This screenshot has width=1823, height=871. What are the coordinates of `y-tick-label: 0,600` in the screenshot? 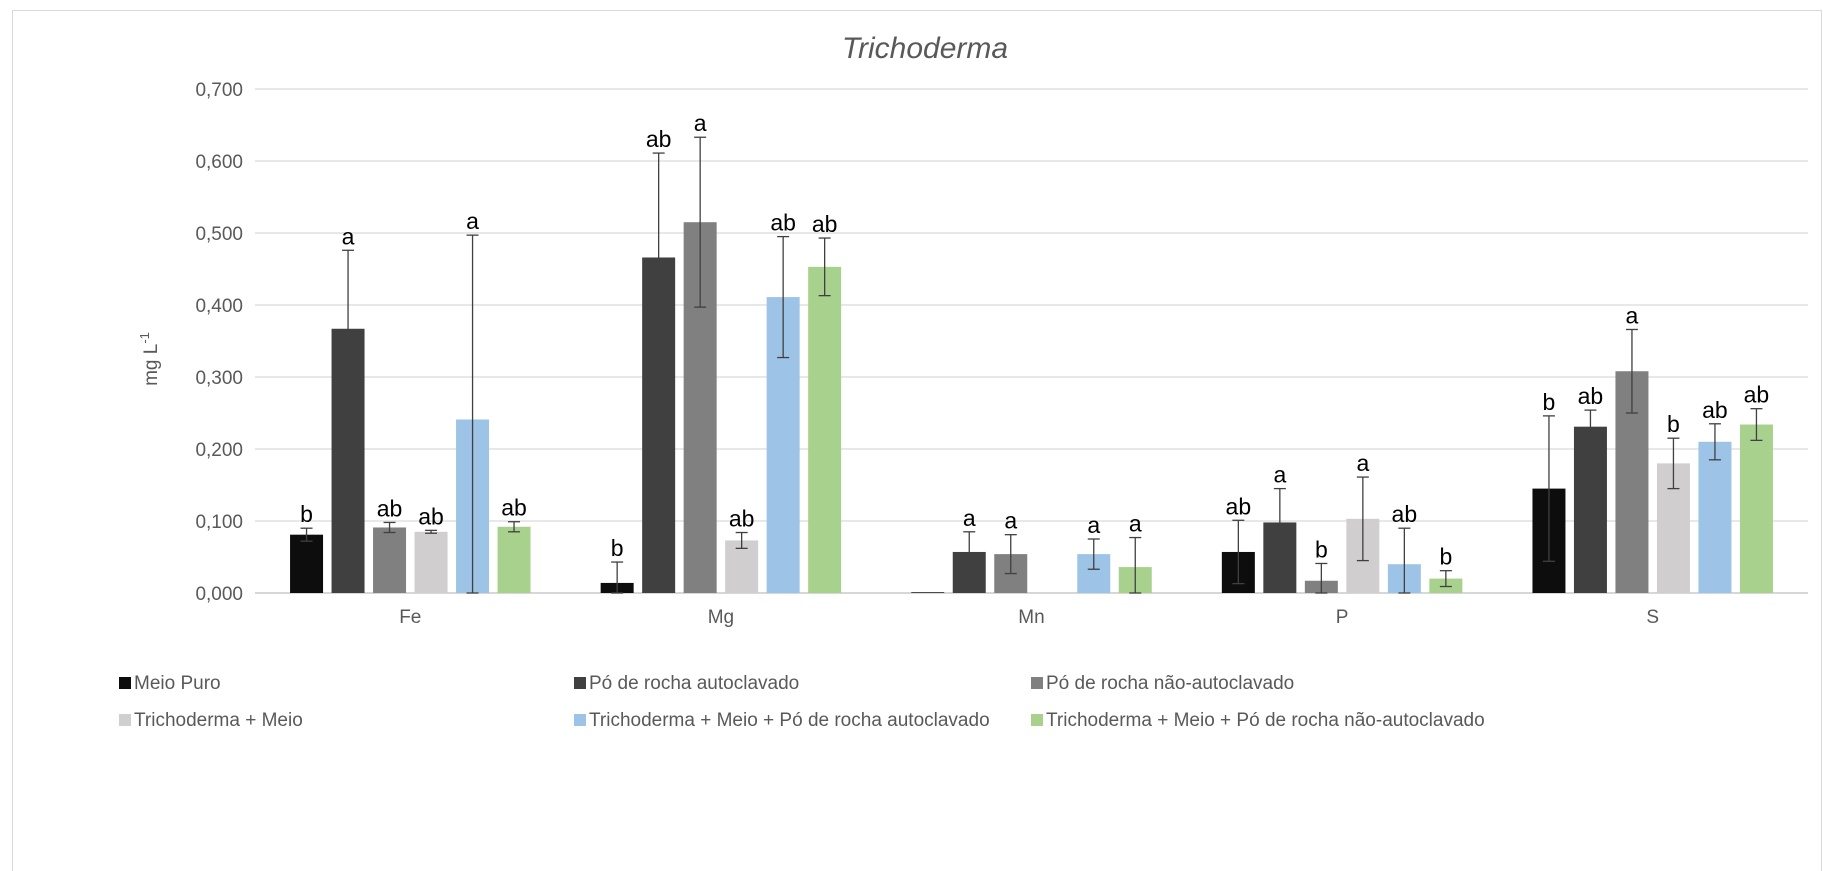 It's located at (219, 162).